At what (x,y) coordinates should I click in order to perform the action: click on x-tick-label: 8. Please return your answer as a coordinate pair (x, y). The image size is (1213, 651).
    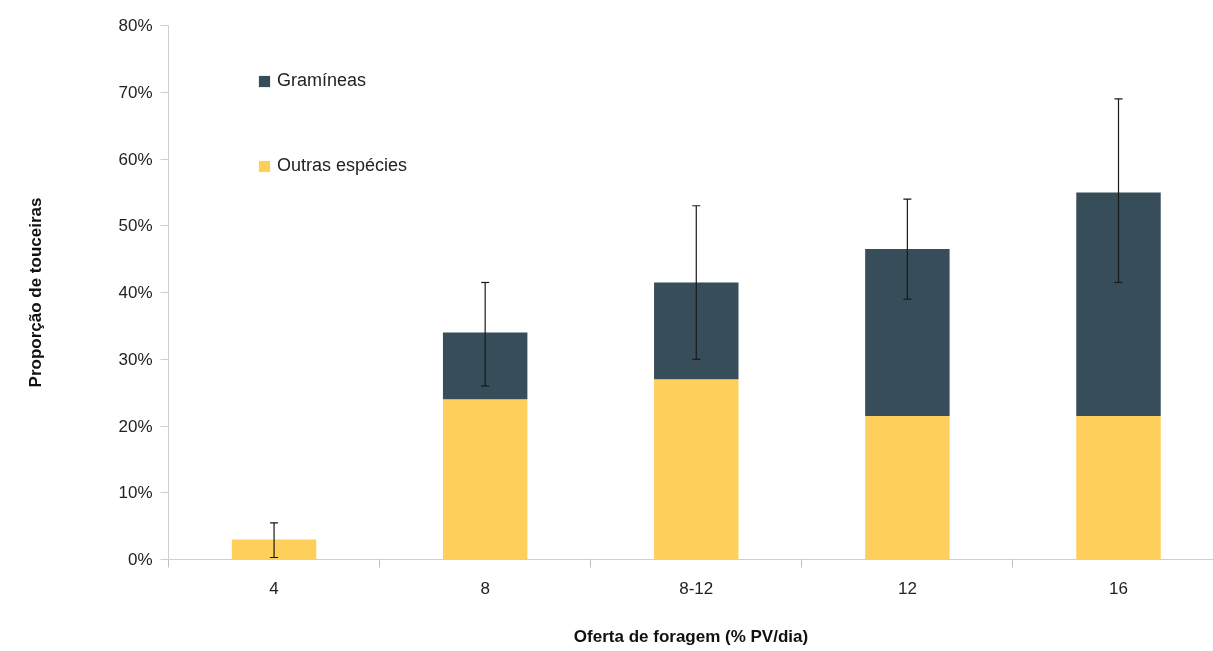
    Looking at the image, I should click on (485, 588).